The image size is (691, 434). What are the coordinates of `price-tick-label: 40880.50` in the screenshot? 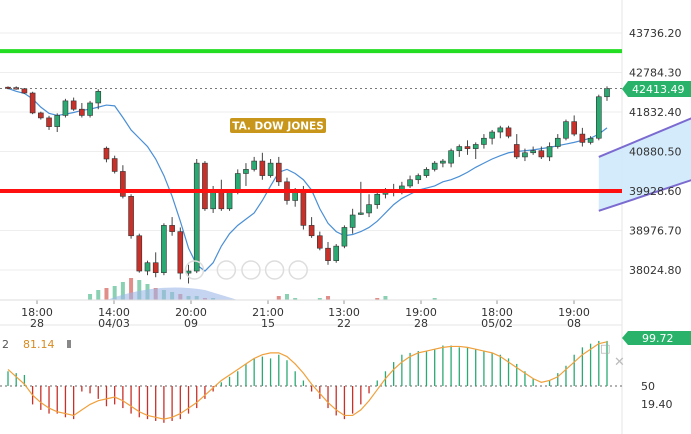 It's located at (655, 152).